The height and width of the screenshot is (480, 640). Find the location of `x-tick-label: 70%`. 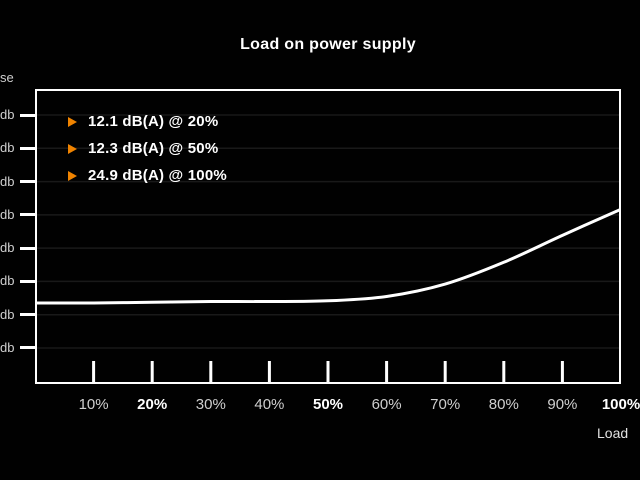

x-tick-label: 70% is located at coordinates (445, 404).